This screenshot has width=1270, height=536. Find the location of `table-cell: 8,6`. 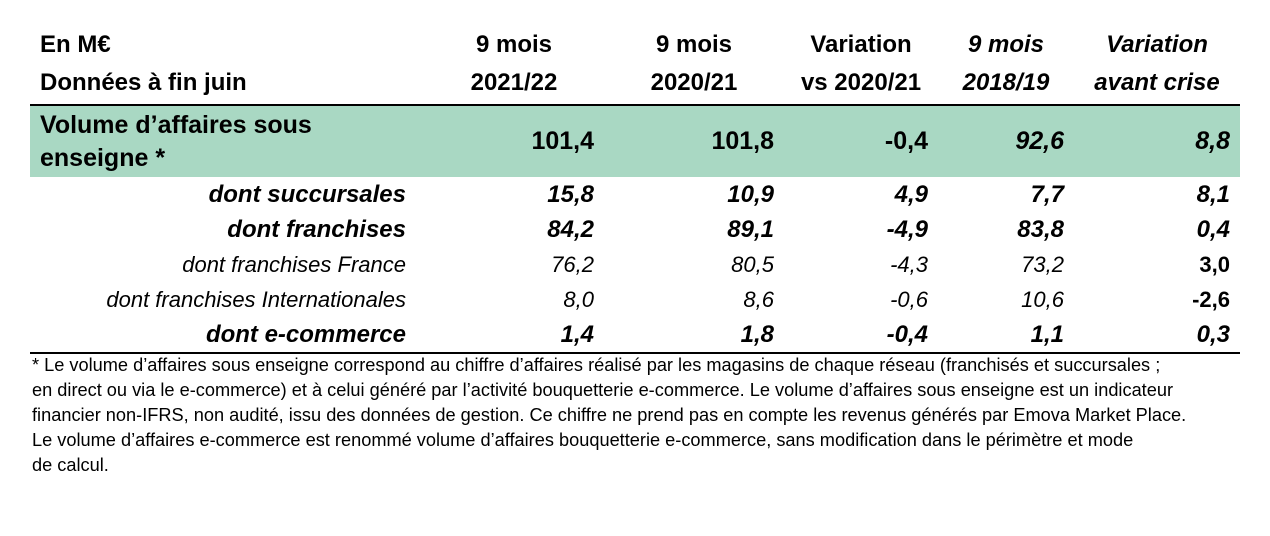

table-cell: 8,6 is located at coordinates (758, 299).